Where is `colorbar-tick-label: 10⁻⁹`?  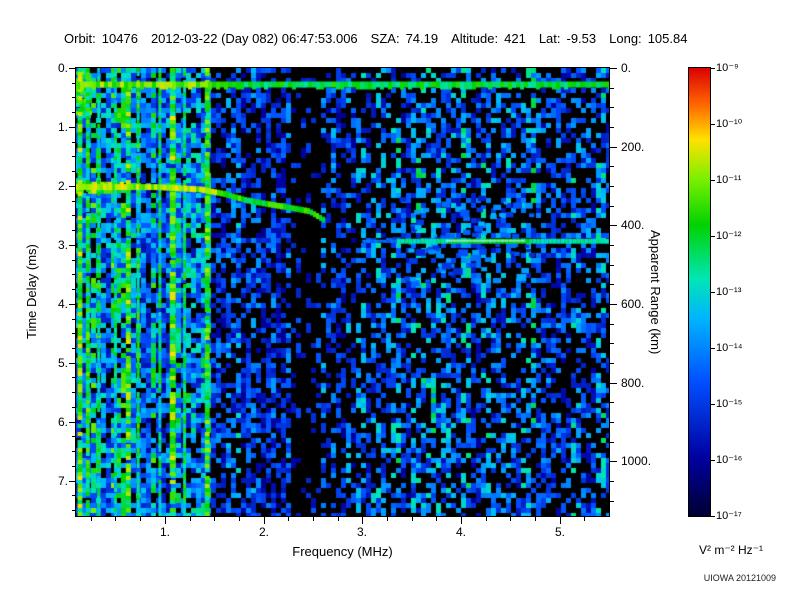 colorbar-tick-label: 10⁻⁹ is located at coordinates (727, 68).